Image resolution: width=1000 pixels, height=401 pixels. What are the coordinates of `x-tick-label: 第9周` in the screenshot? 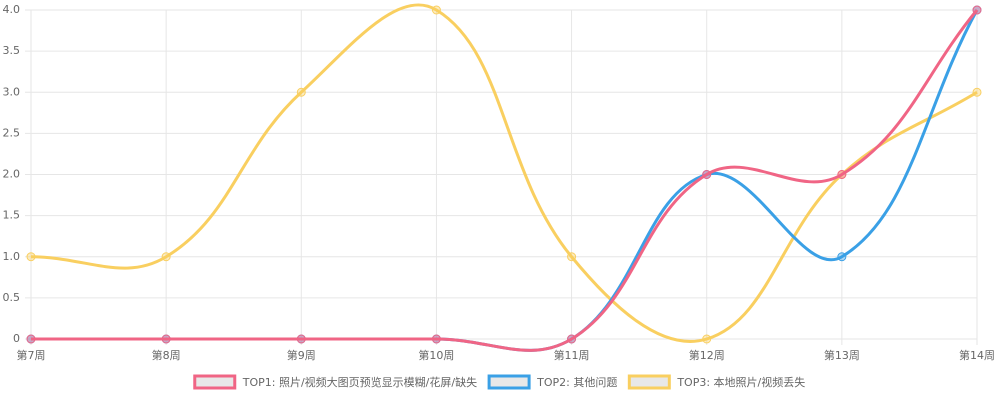 It's located at (301, 355).